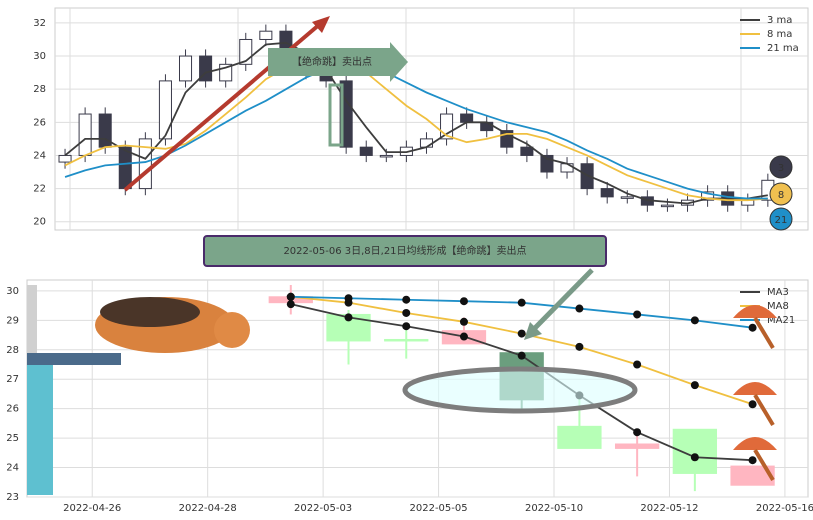  Describe the element at coordinates (40, 430) in the screenshot. I see `water` at that location.